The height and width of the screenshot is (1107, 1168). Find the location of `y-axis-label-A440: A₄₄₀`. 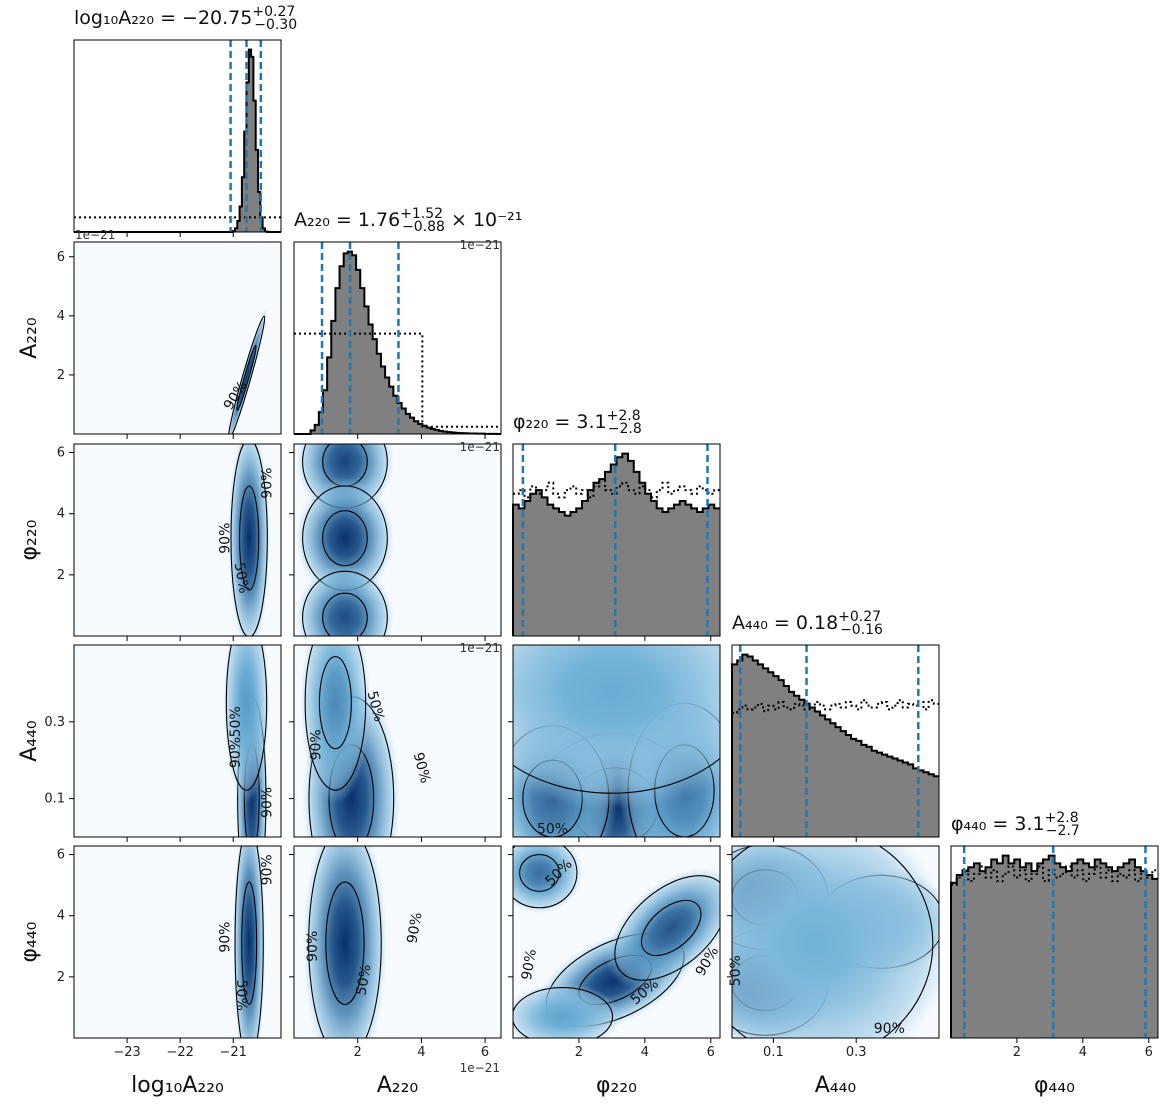

y-axis-label-A440: A₄₄₀ is located at coordinates (29, 741).